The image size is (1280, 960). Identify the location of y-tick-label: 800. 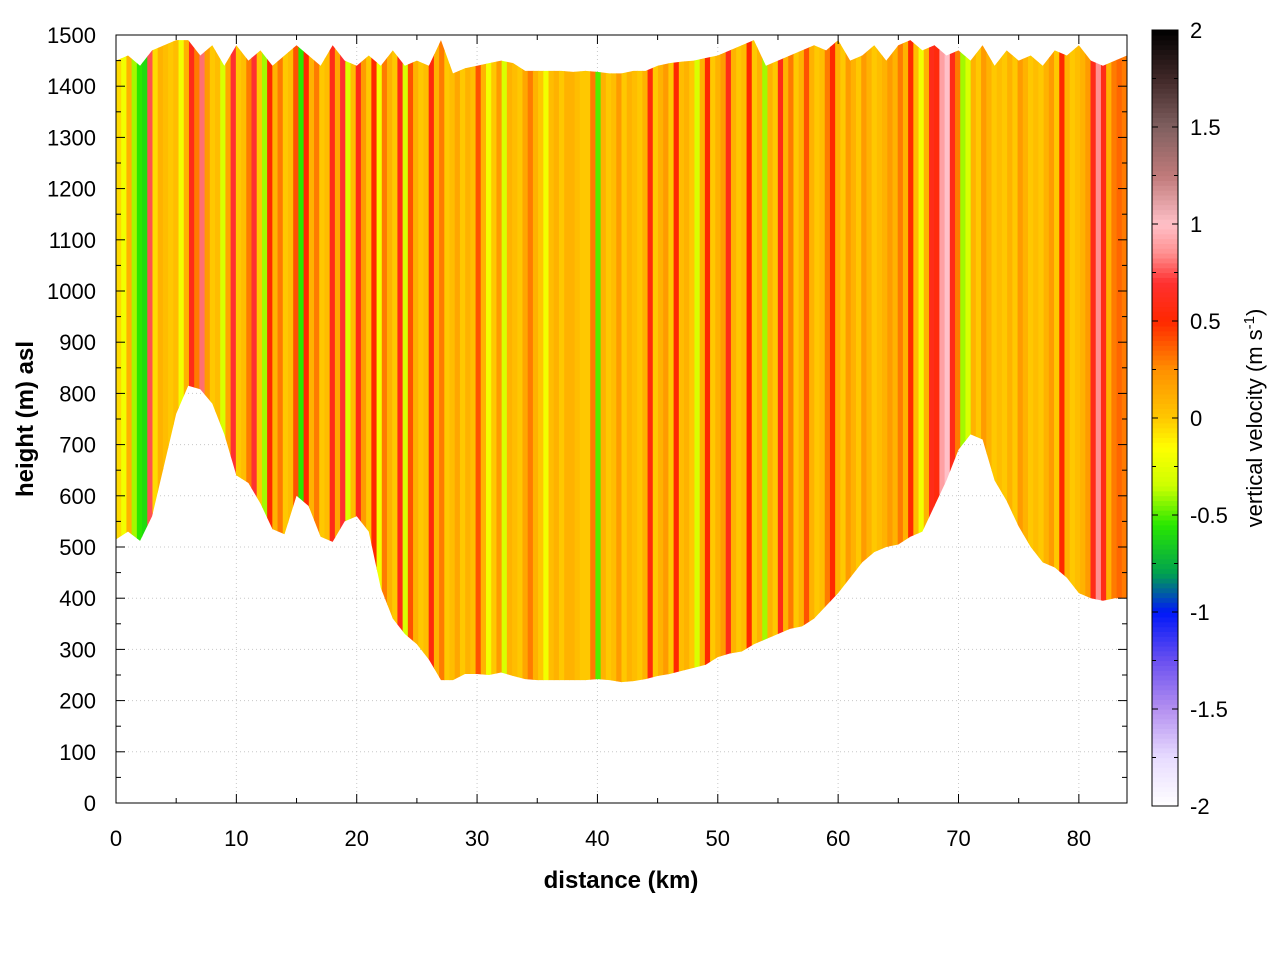
(77, 393).